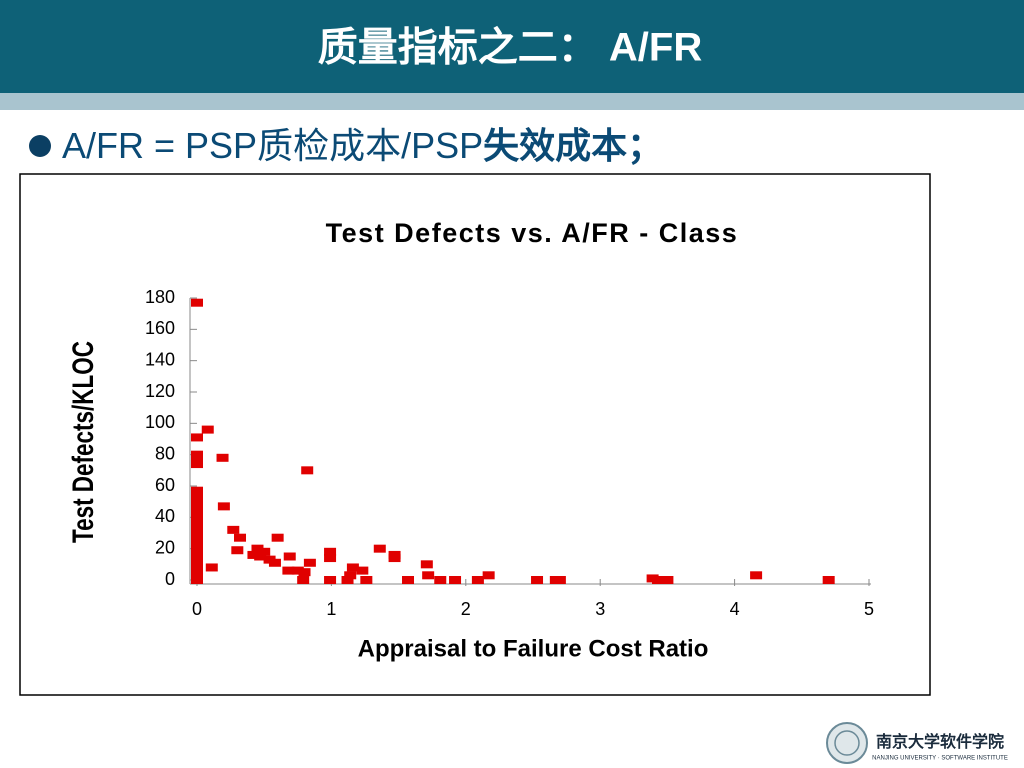  I want to click on y-tick-label: 140, so click(160, 359).